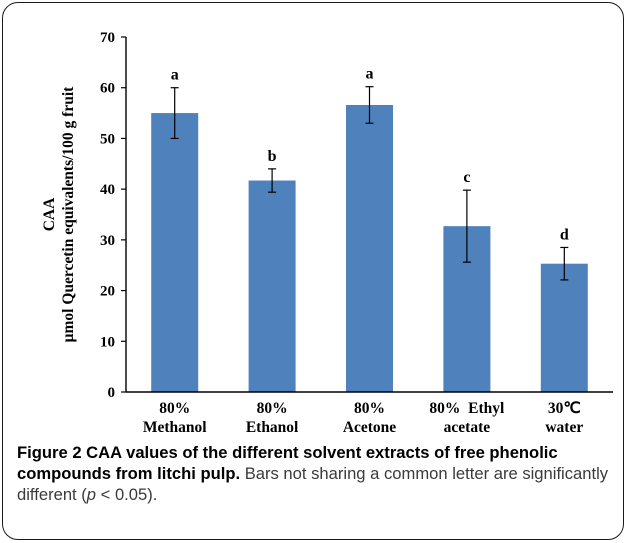  What do you see at coordinates (107, 38) in the screenshot?
I see `y-tick-label: 70` at bounding box center [107, 38].